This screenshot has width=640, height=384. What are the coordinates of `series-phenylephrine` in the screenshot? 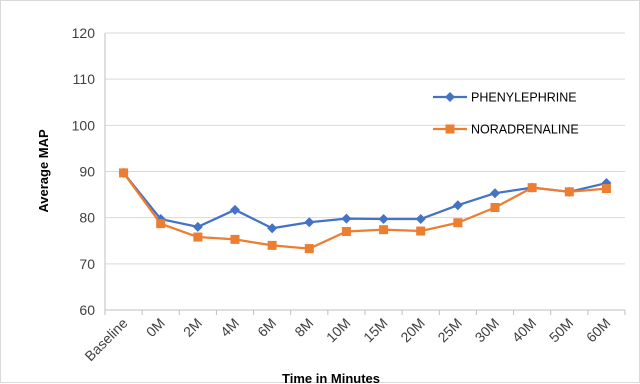 It's located at (365, 200).